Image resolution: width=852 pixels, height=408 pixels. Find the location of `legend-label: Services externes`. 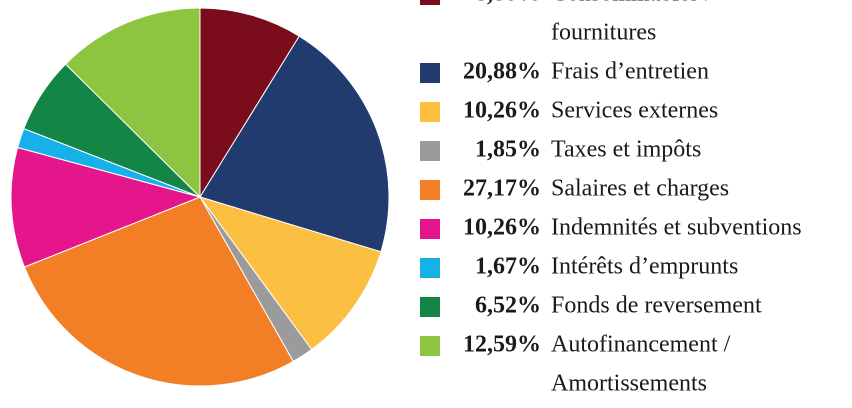

legend-label: Services externes is located at coordinates (634, 111).